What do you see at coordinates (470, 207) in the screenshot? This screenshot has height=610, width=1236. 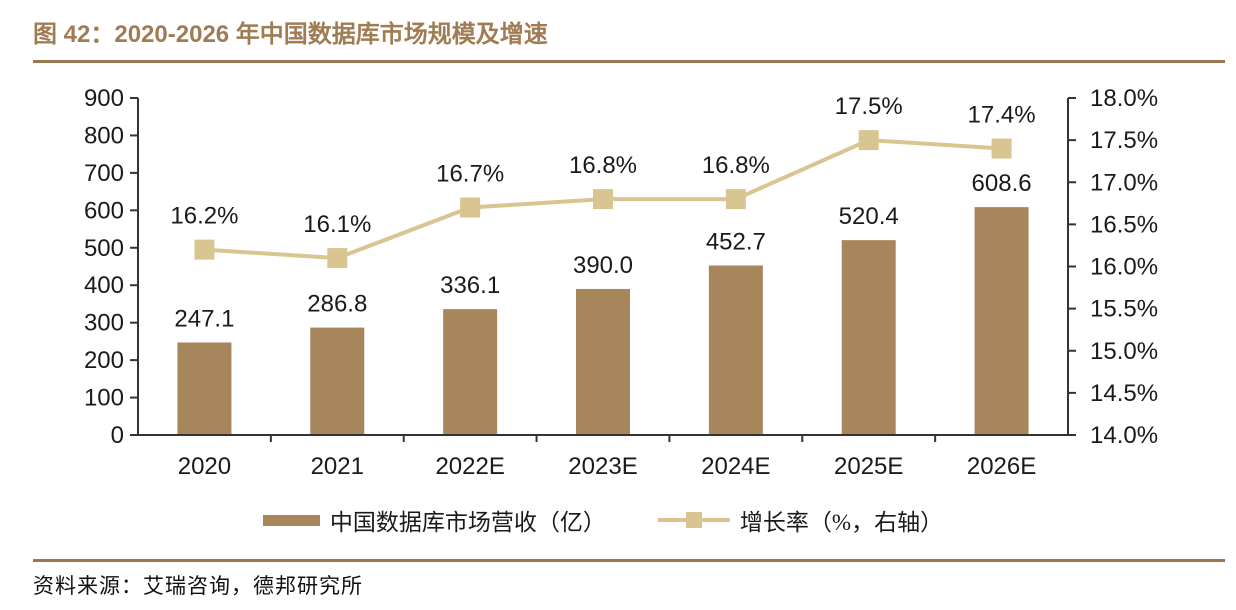 I see `growth-marker-2022E` at bounding box center [470, 207].